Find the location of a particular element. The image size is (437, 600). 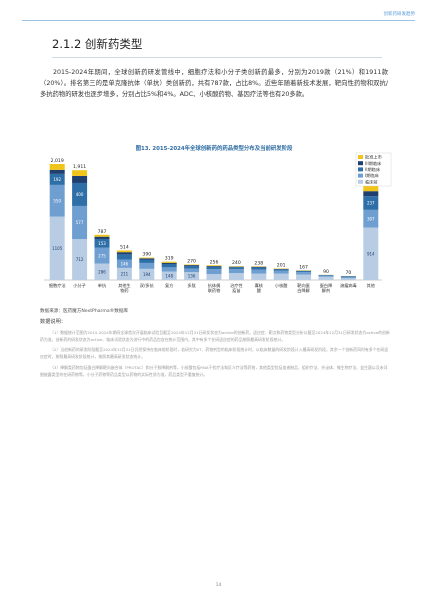

bar-total-label: 201 is located at coordinates (281, 265).